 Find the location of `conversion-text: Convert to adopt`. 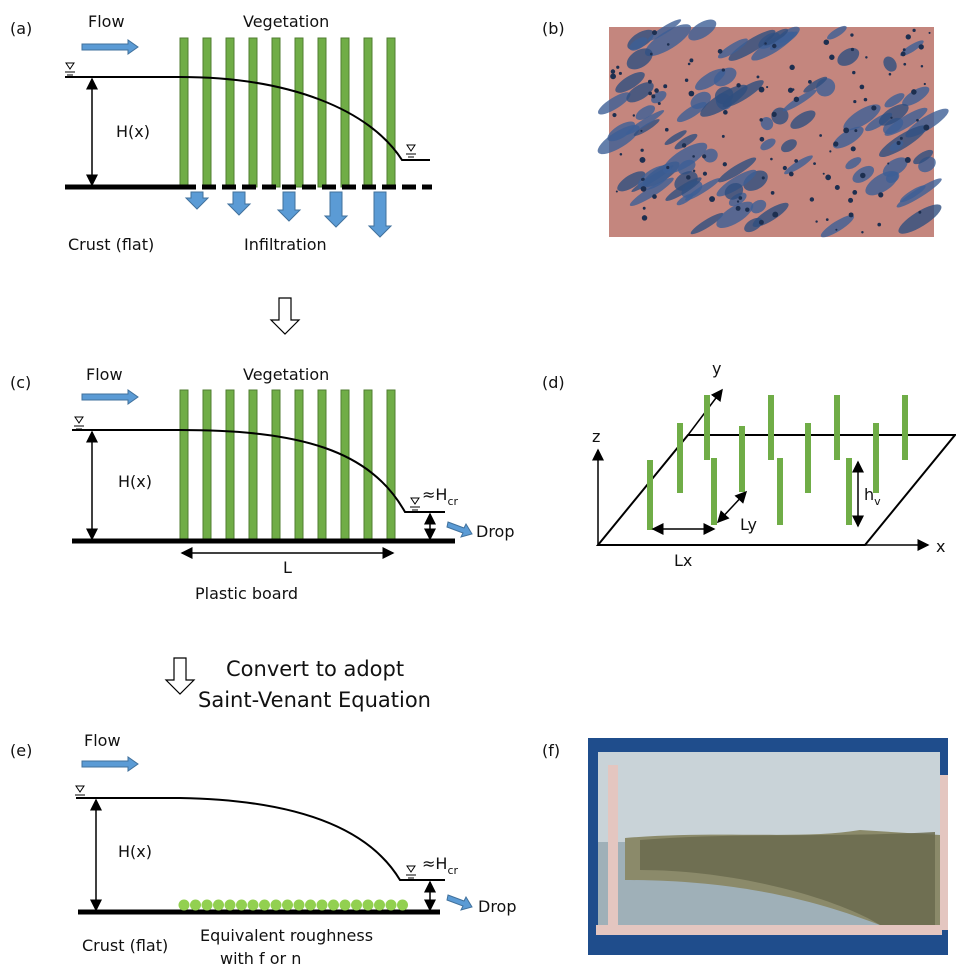

conversion-text: Convert to adopt is located at coordinates (315, 669).